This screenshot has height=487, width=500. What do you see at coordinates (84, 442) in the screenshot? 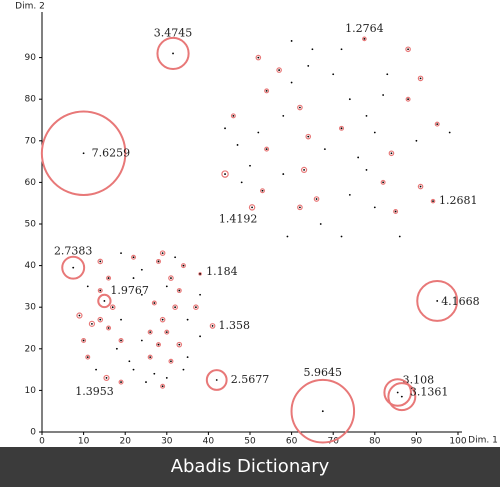
I see `x-tick-label: 10` at bounding box center [84, 442].